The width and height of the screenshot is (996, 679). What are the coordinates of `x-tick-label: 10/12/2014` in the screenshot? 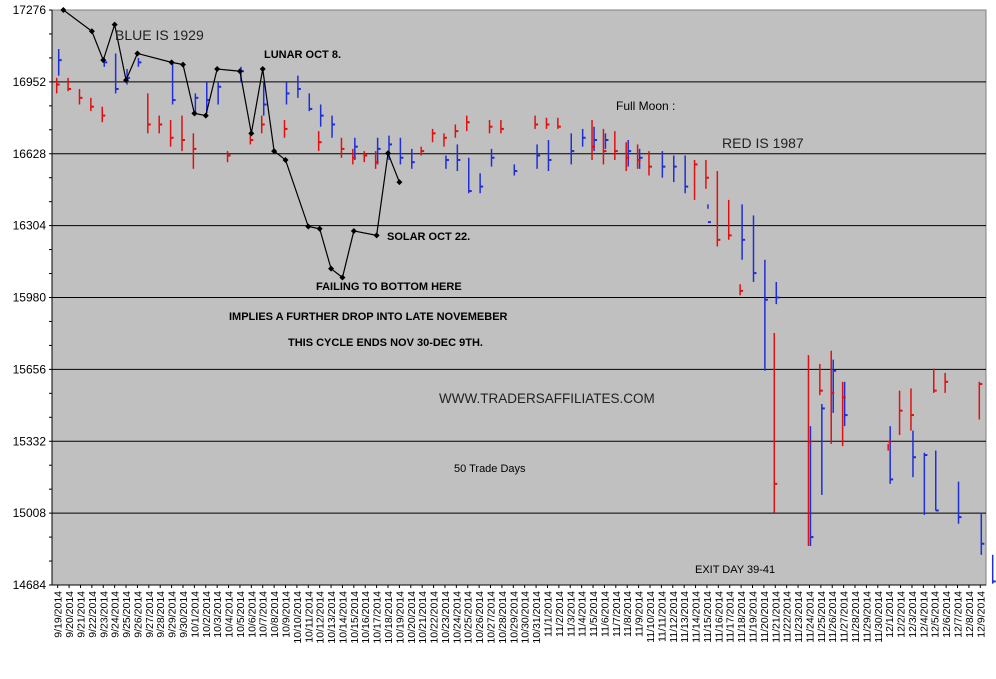 It's located at (321, 617).